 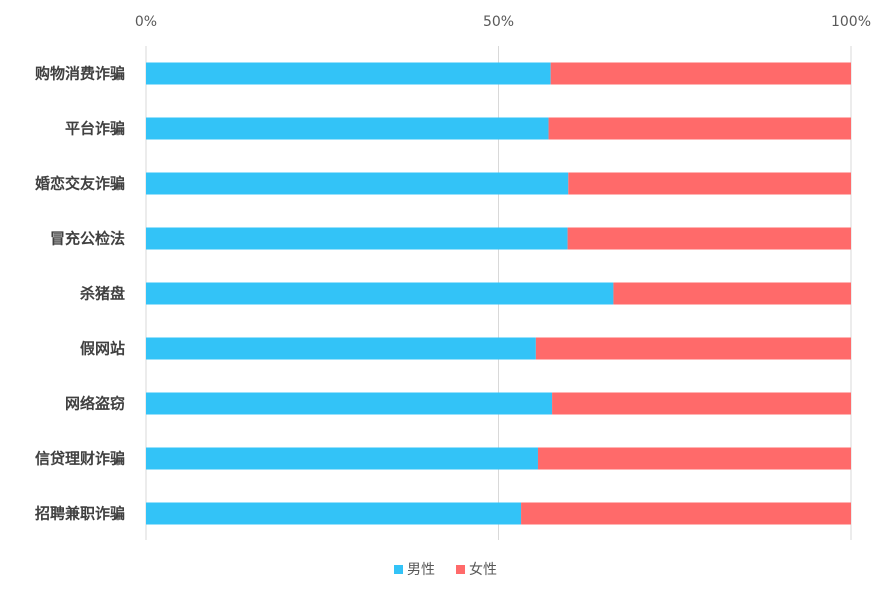 I want to click on x-axis-ticks: 0% 50% 100%, so click(x=503, y=22).